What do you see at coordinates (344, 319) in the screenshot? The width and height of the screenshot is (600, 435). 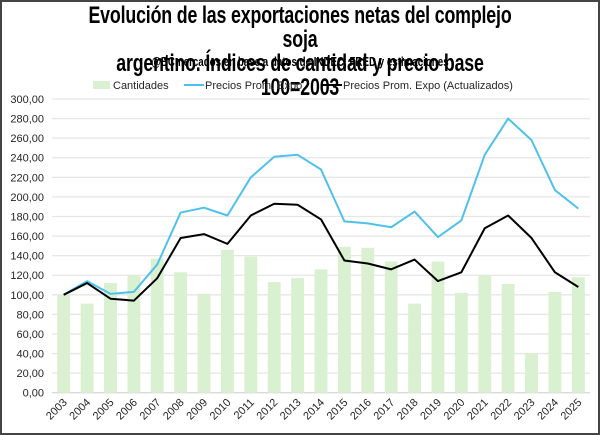 I see `bar-2015` at bounding box center [344, 319].